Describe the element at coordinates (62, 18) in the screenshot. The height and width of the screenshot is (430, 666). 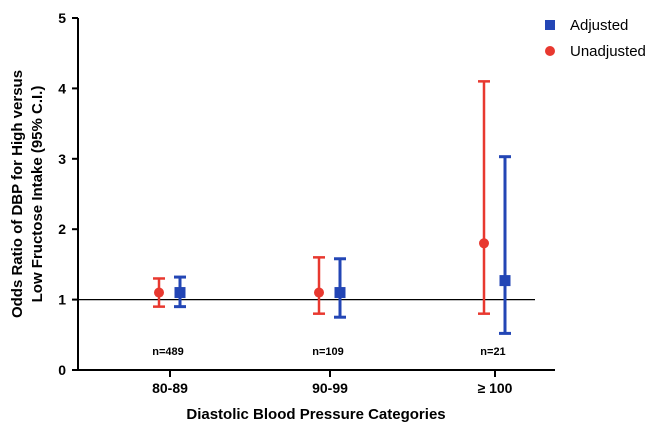
I see `y-tick-label: 5` at that location.